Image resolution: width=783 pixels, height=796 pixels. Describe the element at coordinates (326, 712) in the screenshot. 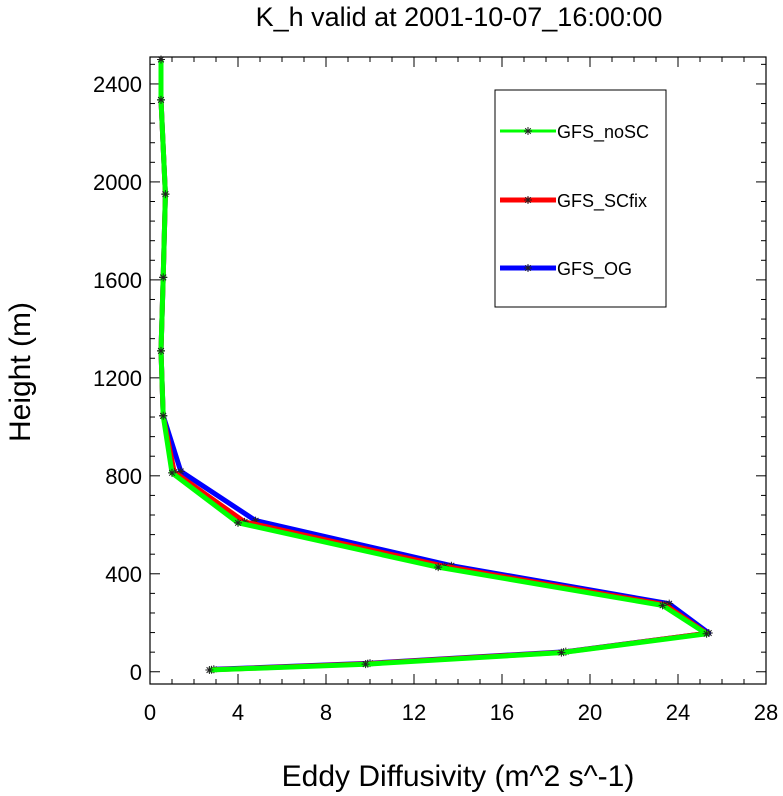

I see `x-tick-label: 8` at that location.